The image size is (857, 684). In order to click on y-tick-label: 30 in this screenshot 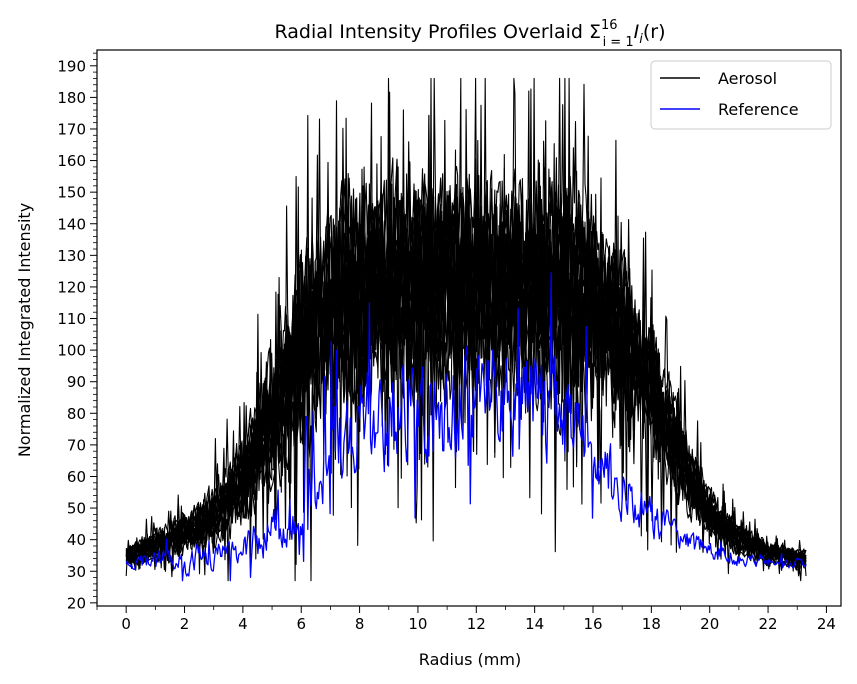, I will do `click(76, 572)`.